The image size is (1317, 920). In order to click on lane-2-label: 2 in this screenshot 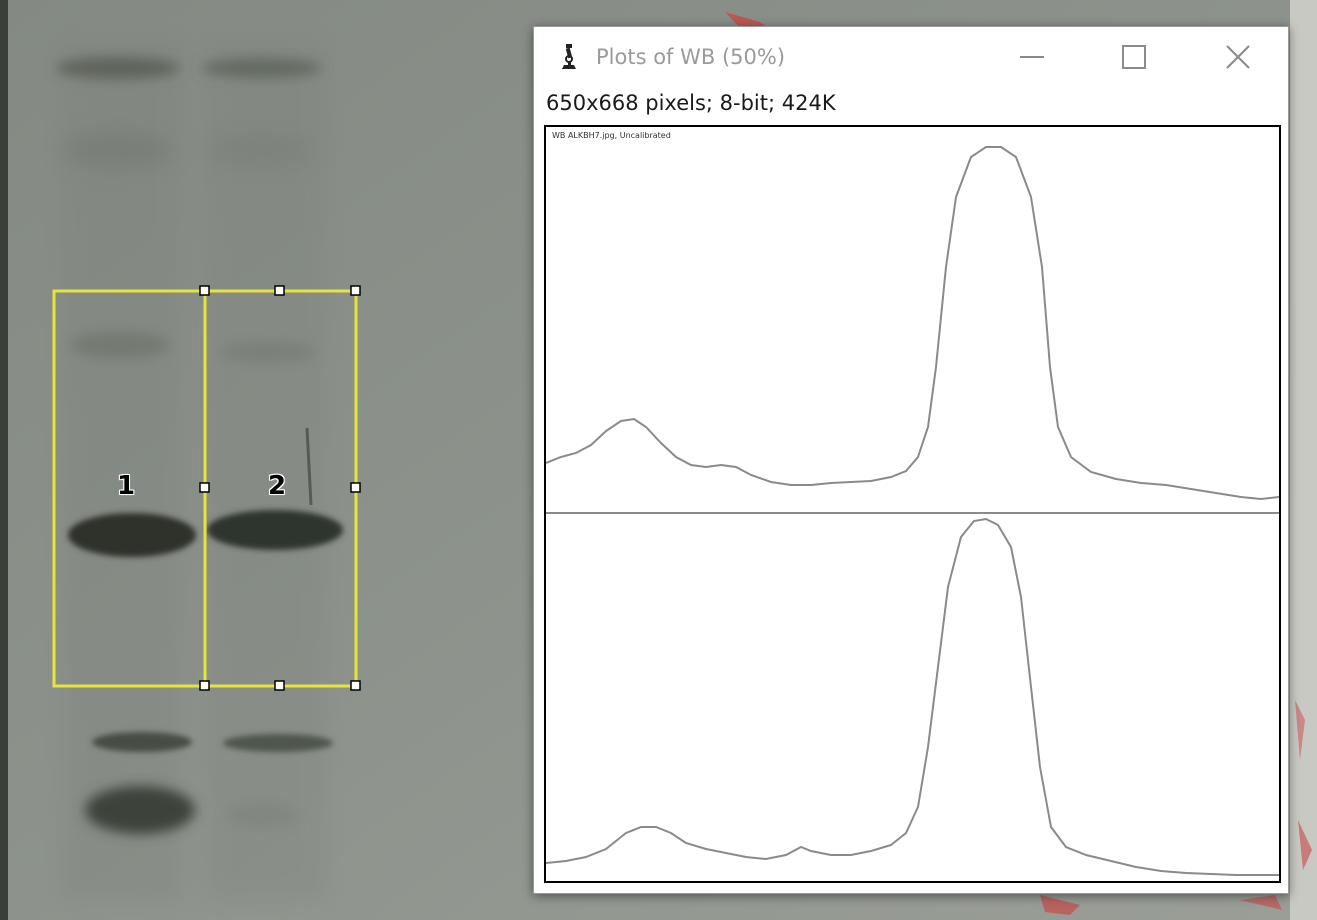, I will do `click(277, 486)`.